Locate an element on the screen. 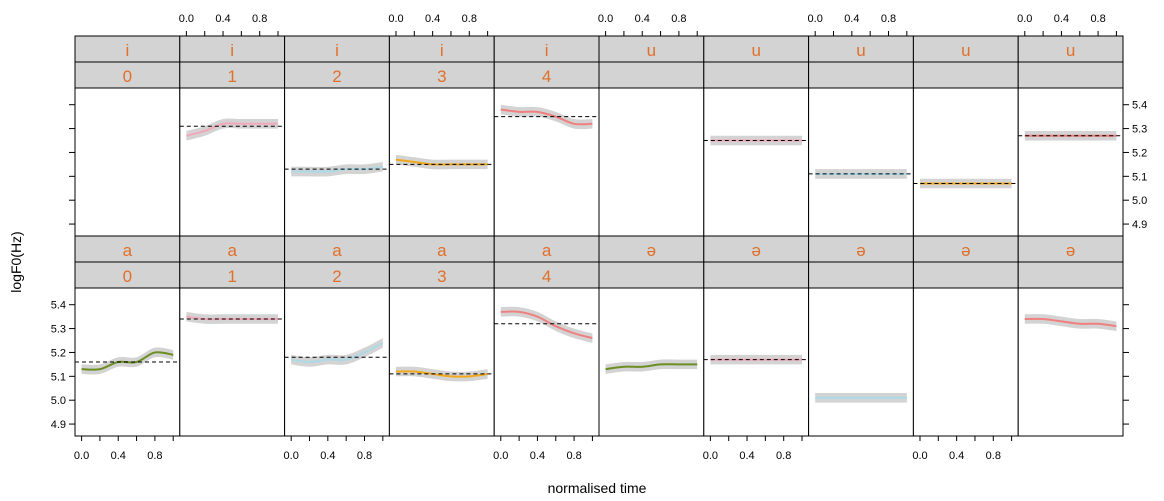 Image resolution: width=1164 pixels, height=501 pixels. strip-tone-label: 2 is located at coordinates (336, 276).